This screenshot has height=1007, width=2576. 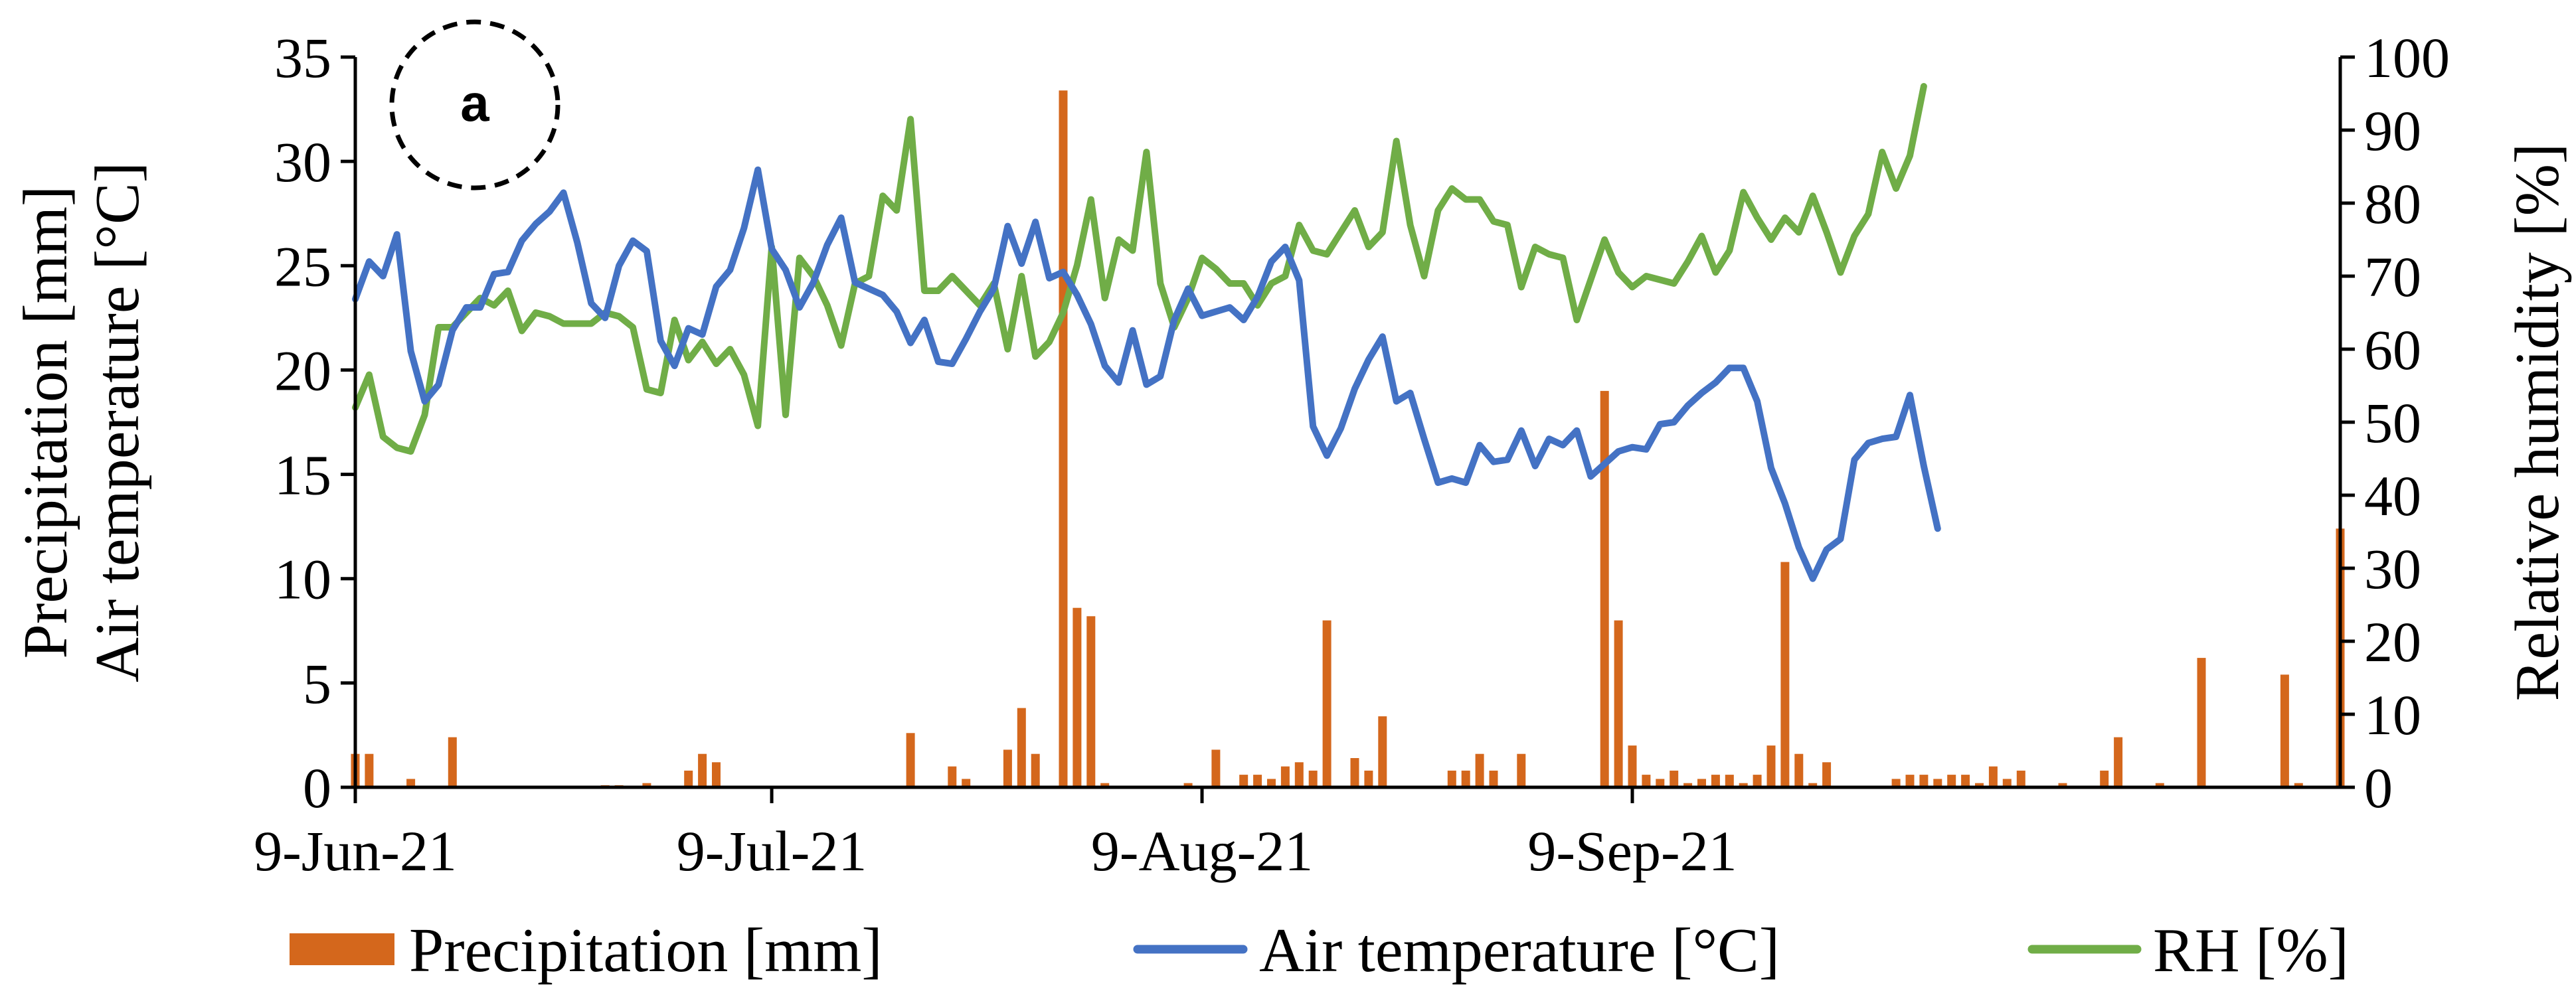 What do you see at coordinates (2378, 788) in the screenshot?
I see `right-tick-label: 0` at bounding box center [2378, 788].